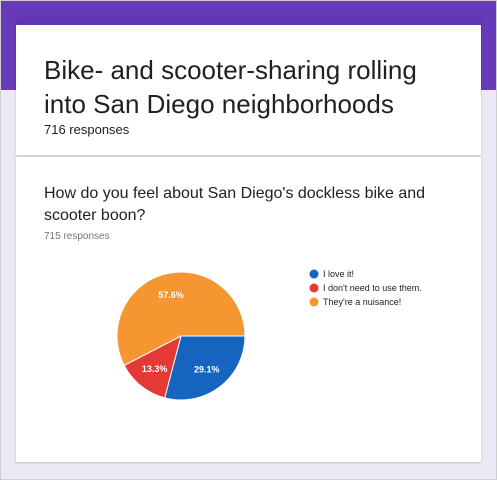  Describe the element at coordinates (314, 302) in the screenshot. I see `legend-marker-they-re-a-nuisance` at that location.